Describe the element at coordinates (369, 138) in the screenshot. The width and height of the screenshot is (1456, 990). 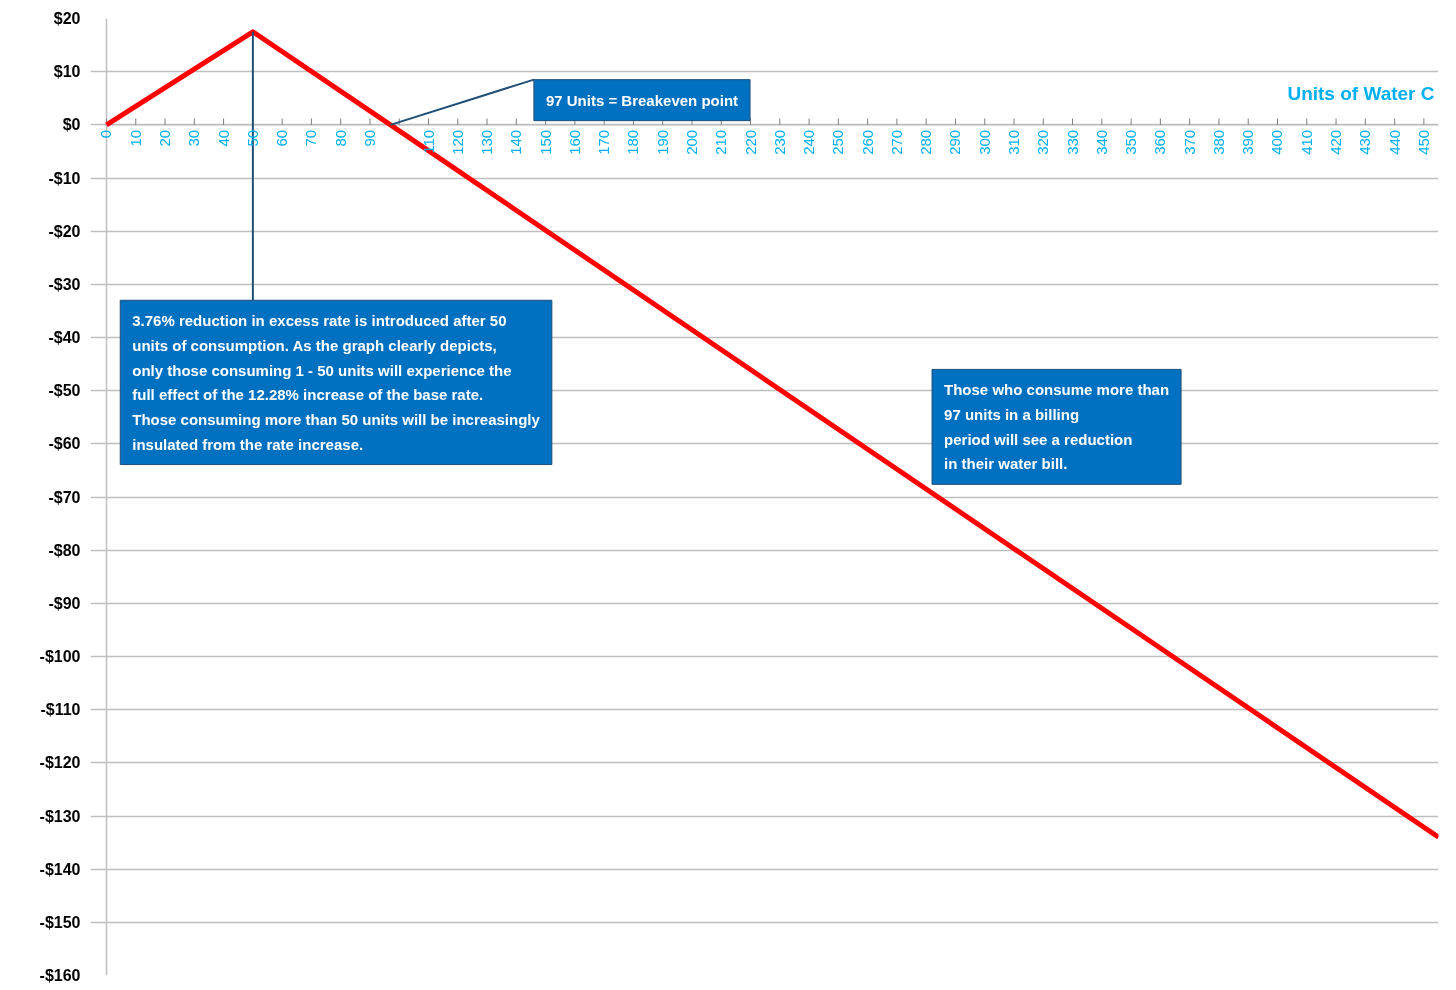
I see `x-tick-label: 90` at that location.